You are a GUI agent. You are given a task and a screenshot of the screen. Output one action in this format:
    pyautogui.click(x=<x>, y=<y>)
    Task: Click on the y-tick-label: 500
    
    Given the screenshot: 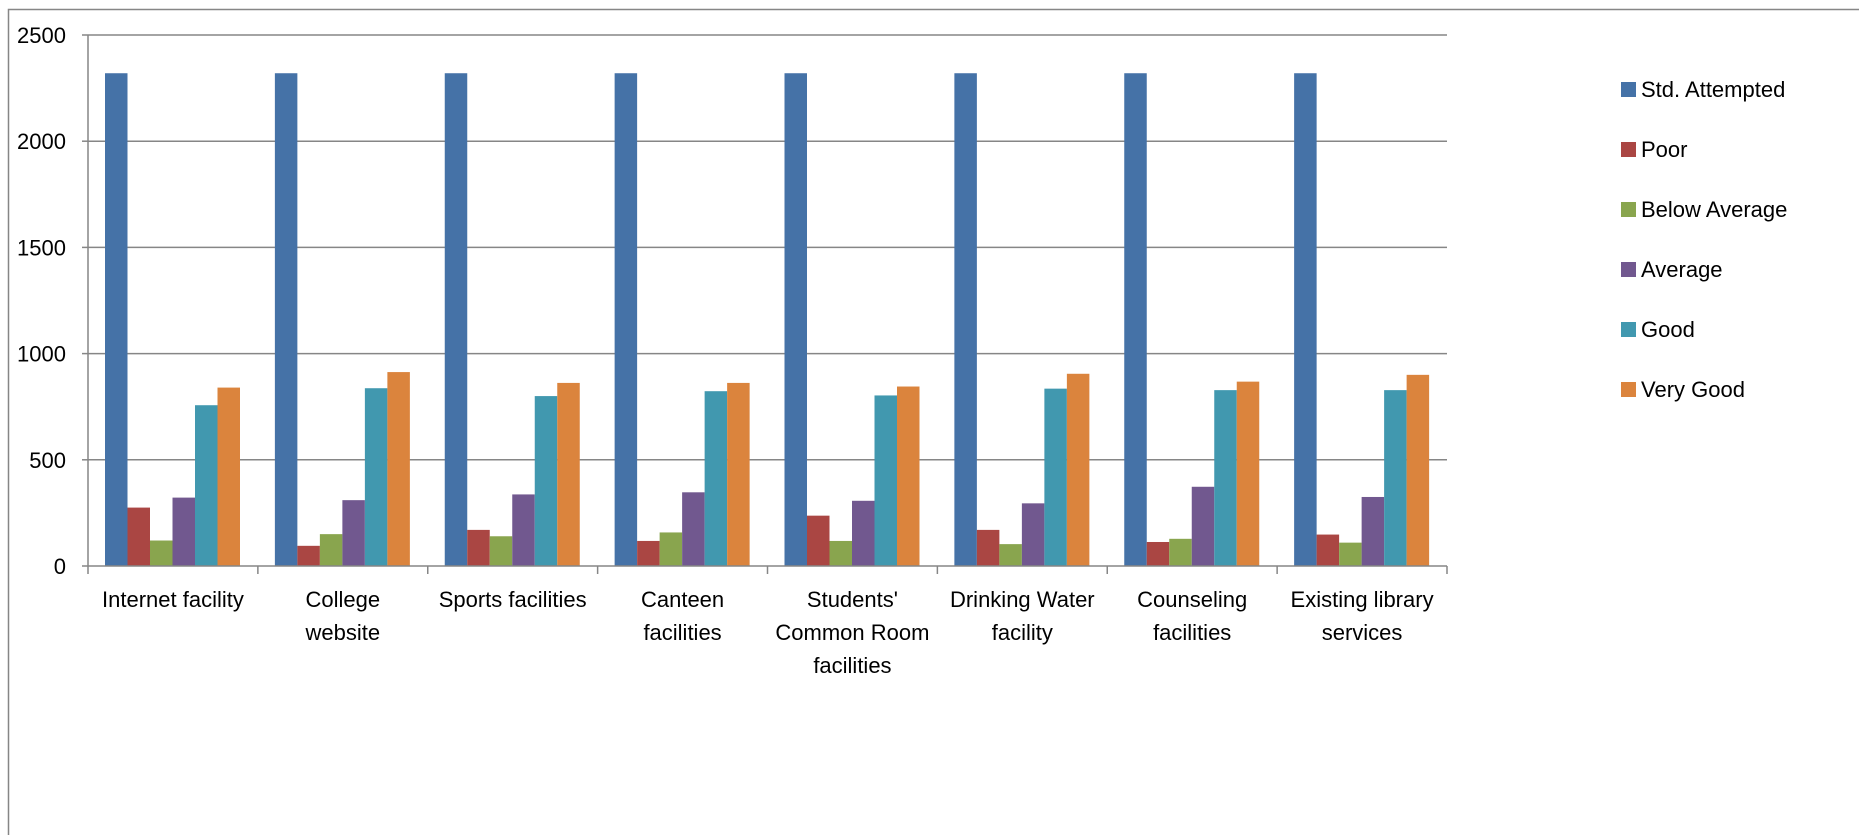 What is the action you would take?
    pyautogui.click(x=47, y=460)
    